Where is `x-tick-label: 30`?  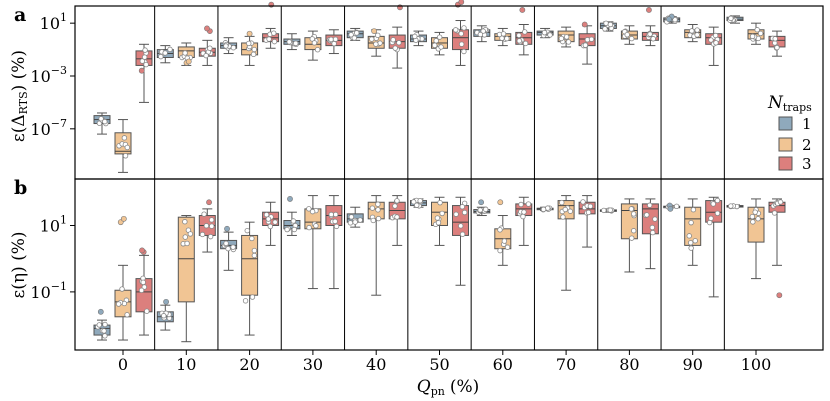 x-tick-label: 30 is located at coordinates (313, 364).